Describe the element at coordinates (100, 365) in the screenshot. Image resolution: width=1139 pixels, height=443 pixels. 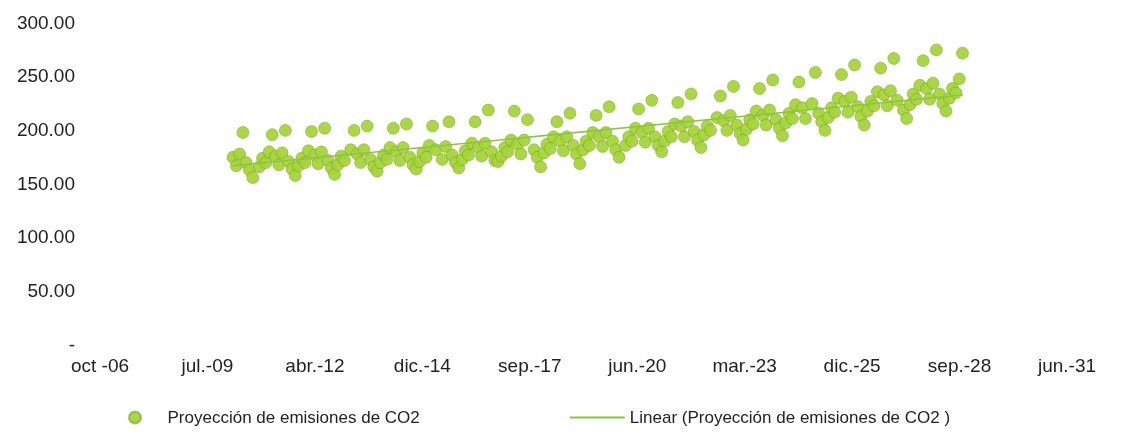
I see `x-tick-label: oct -06` at that location.